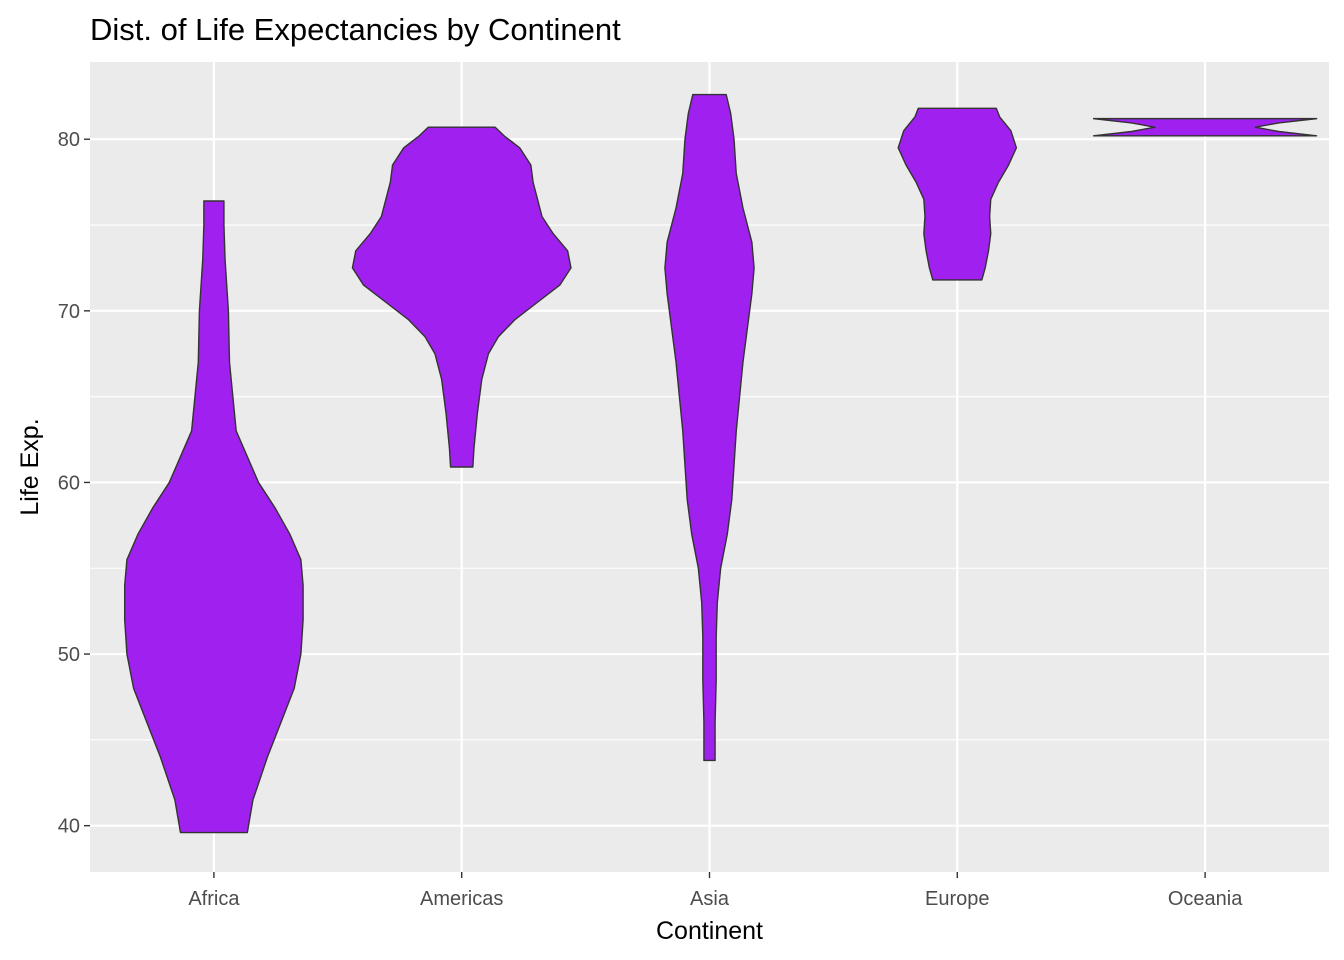 This screenshot has width=1344, height=960. What do you see at coordinates (709, 931) in the screenshot?
I see `x-axis-title: Continent` at bounding box center [709, 931].